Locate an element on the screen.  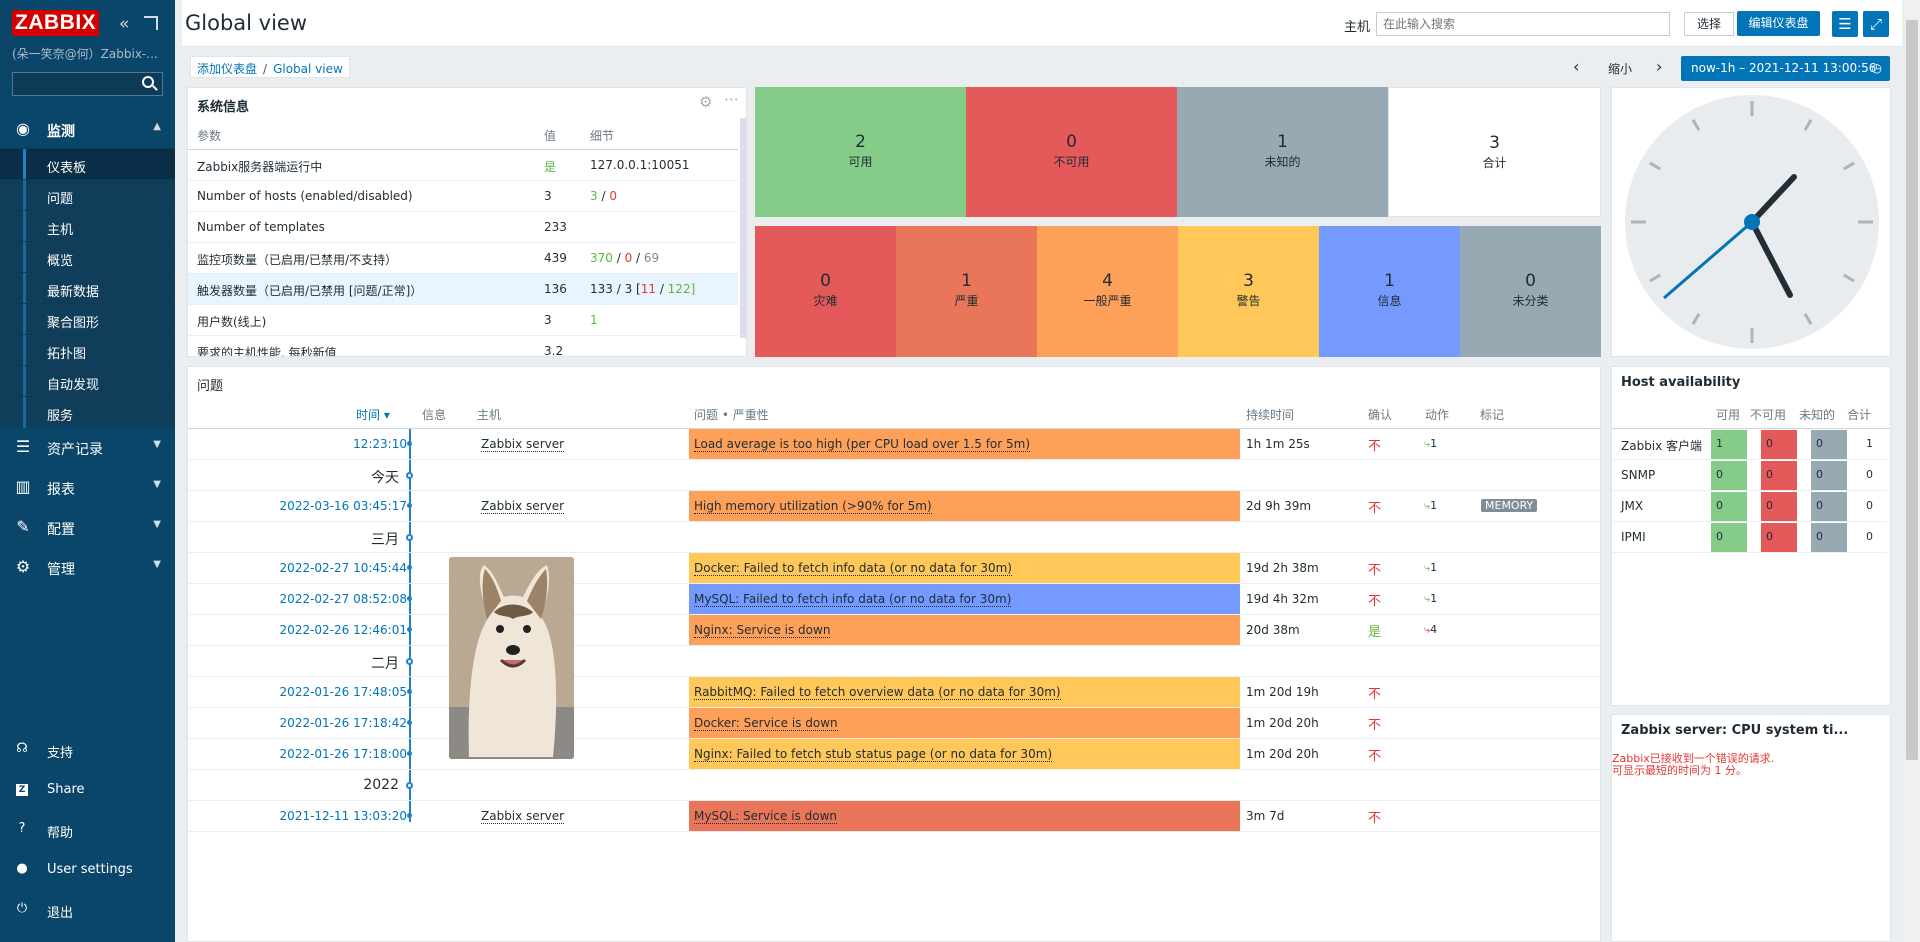
host-search-input is located at coordinates (1523, 24).